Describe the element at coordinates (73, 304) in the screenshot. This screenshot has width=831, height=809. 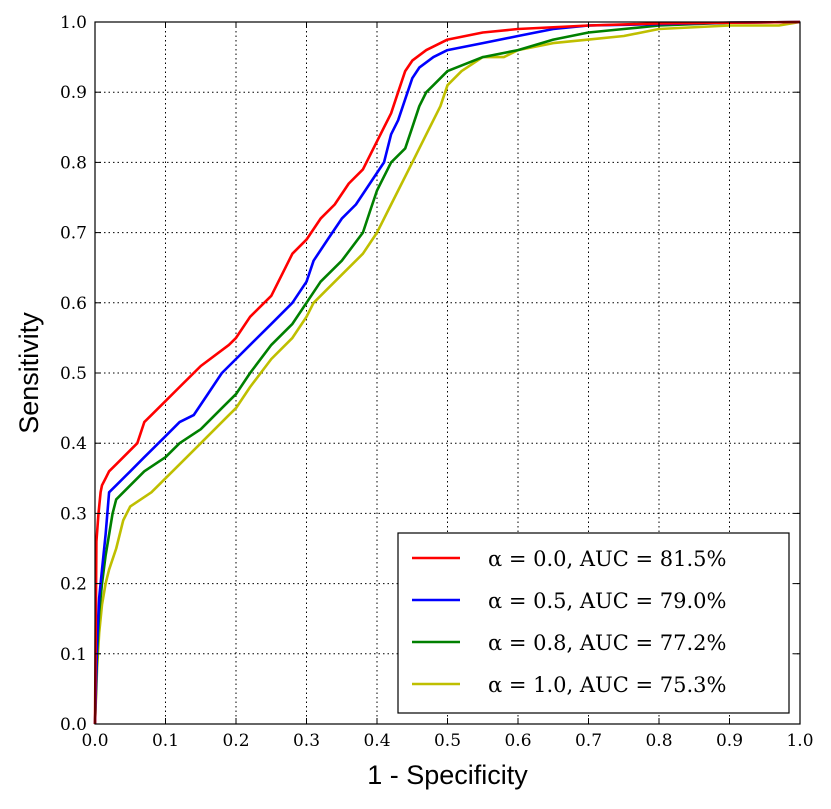
I see `y-tick-label: 0.6` at that location.